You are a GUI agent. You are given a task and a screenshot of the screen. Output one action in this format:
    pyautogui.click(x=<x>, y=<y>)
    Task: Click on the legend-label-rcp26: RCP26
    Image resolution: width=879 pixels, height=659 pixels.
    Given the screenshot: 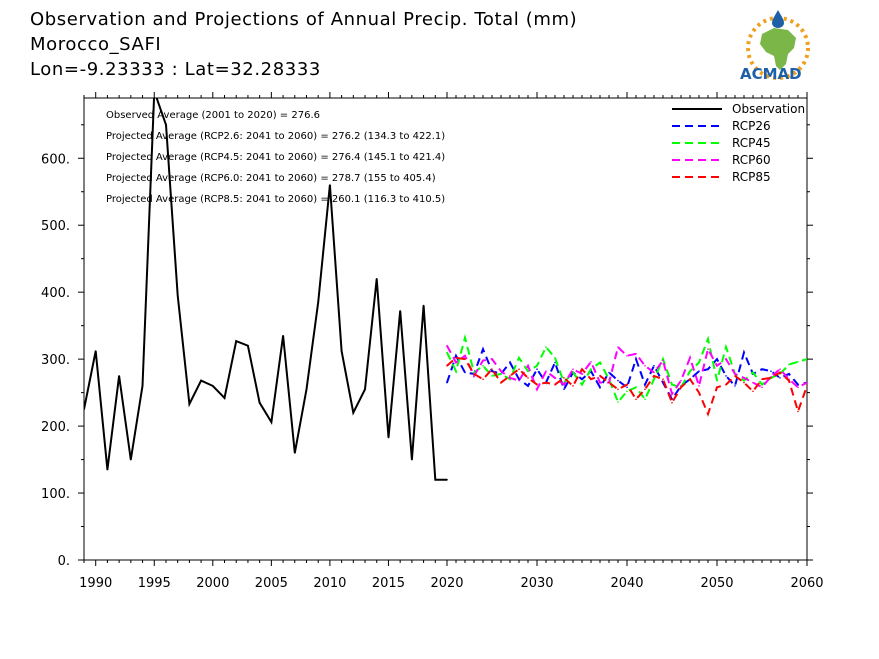 What is the action you would take?
    pyautogui.click(x=751, y=126)
    